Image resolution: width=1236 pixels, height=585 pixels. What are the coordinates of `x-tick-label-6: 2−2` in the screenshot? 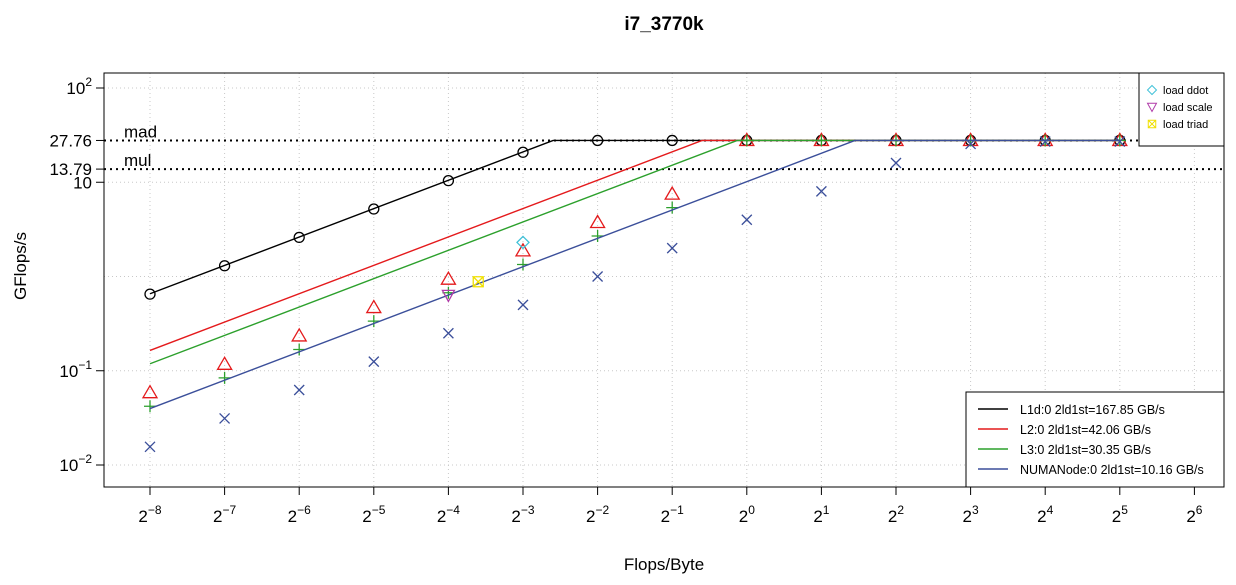 It's located at (597, 514).